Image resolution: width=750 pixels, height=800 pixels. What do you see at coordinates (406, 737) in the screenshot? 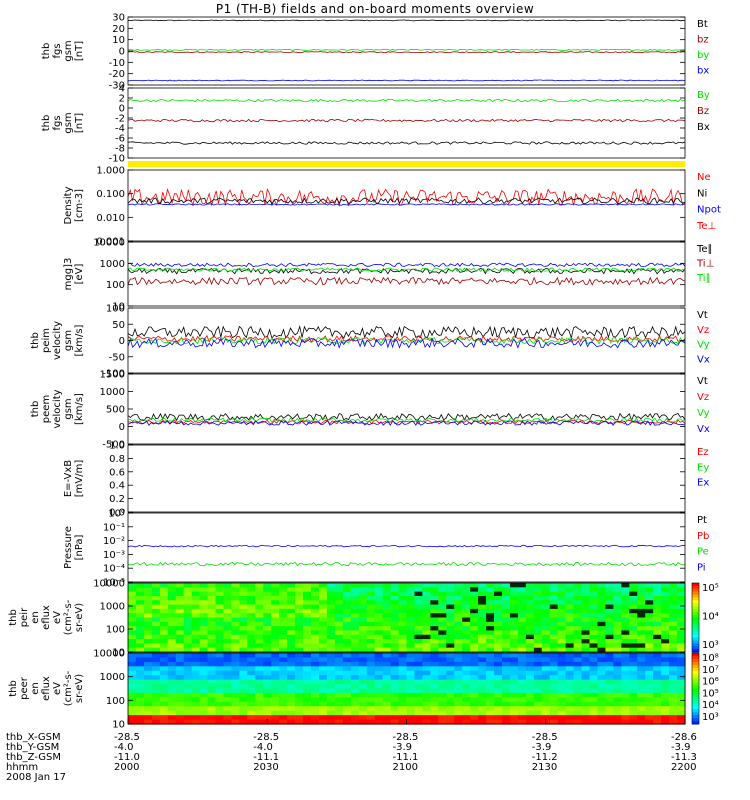
I see `x-axis-value: -28.5` at bounding box center [406, 737].